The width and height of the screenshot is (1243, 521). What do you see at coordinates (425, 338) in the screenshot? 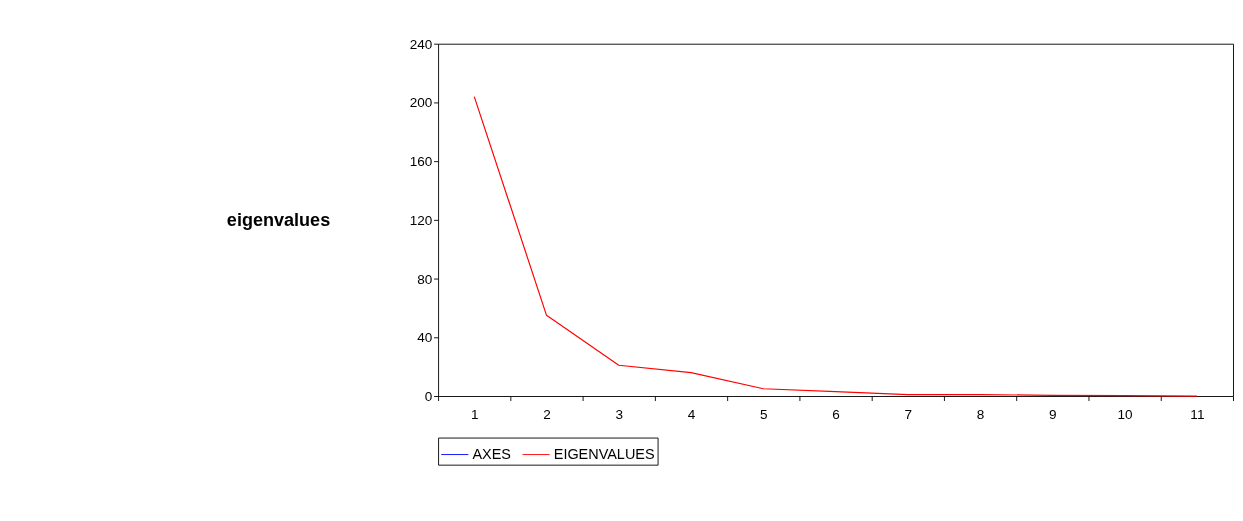
I see `y-tick-label: 40` at bounding box center [425, 338].